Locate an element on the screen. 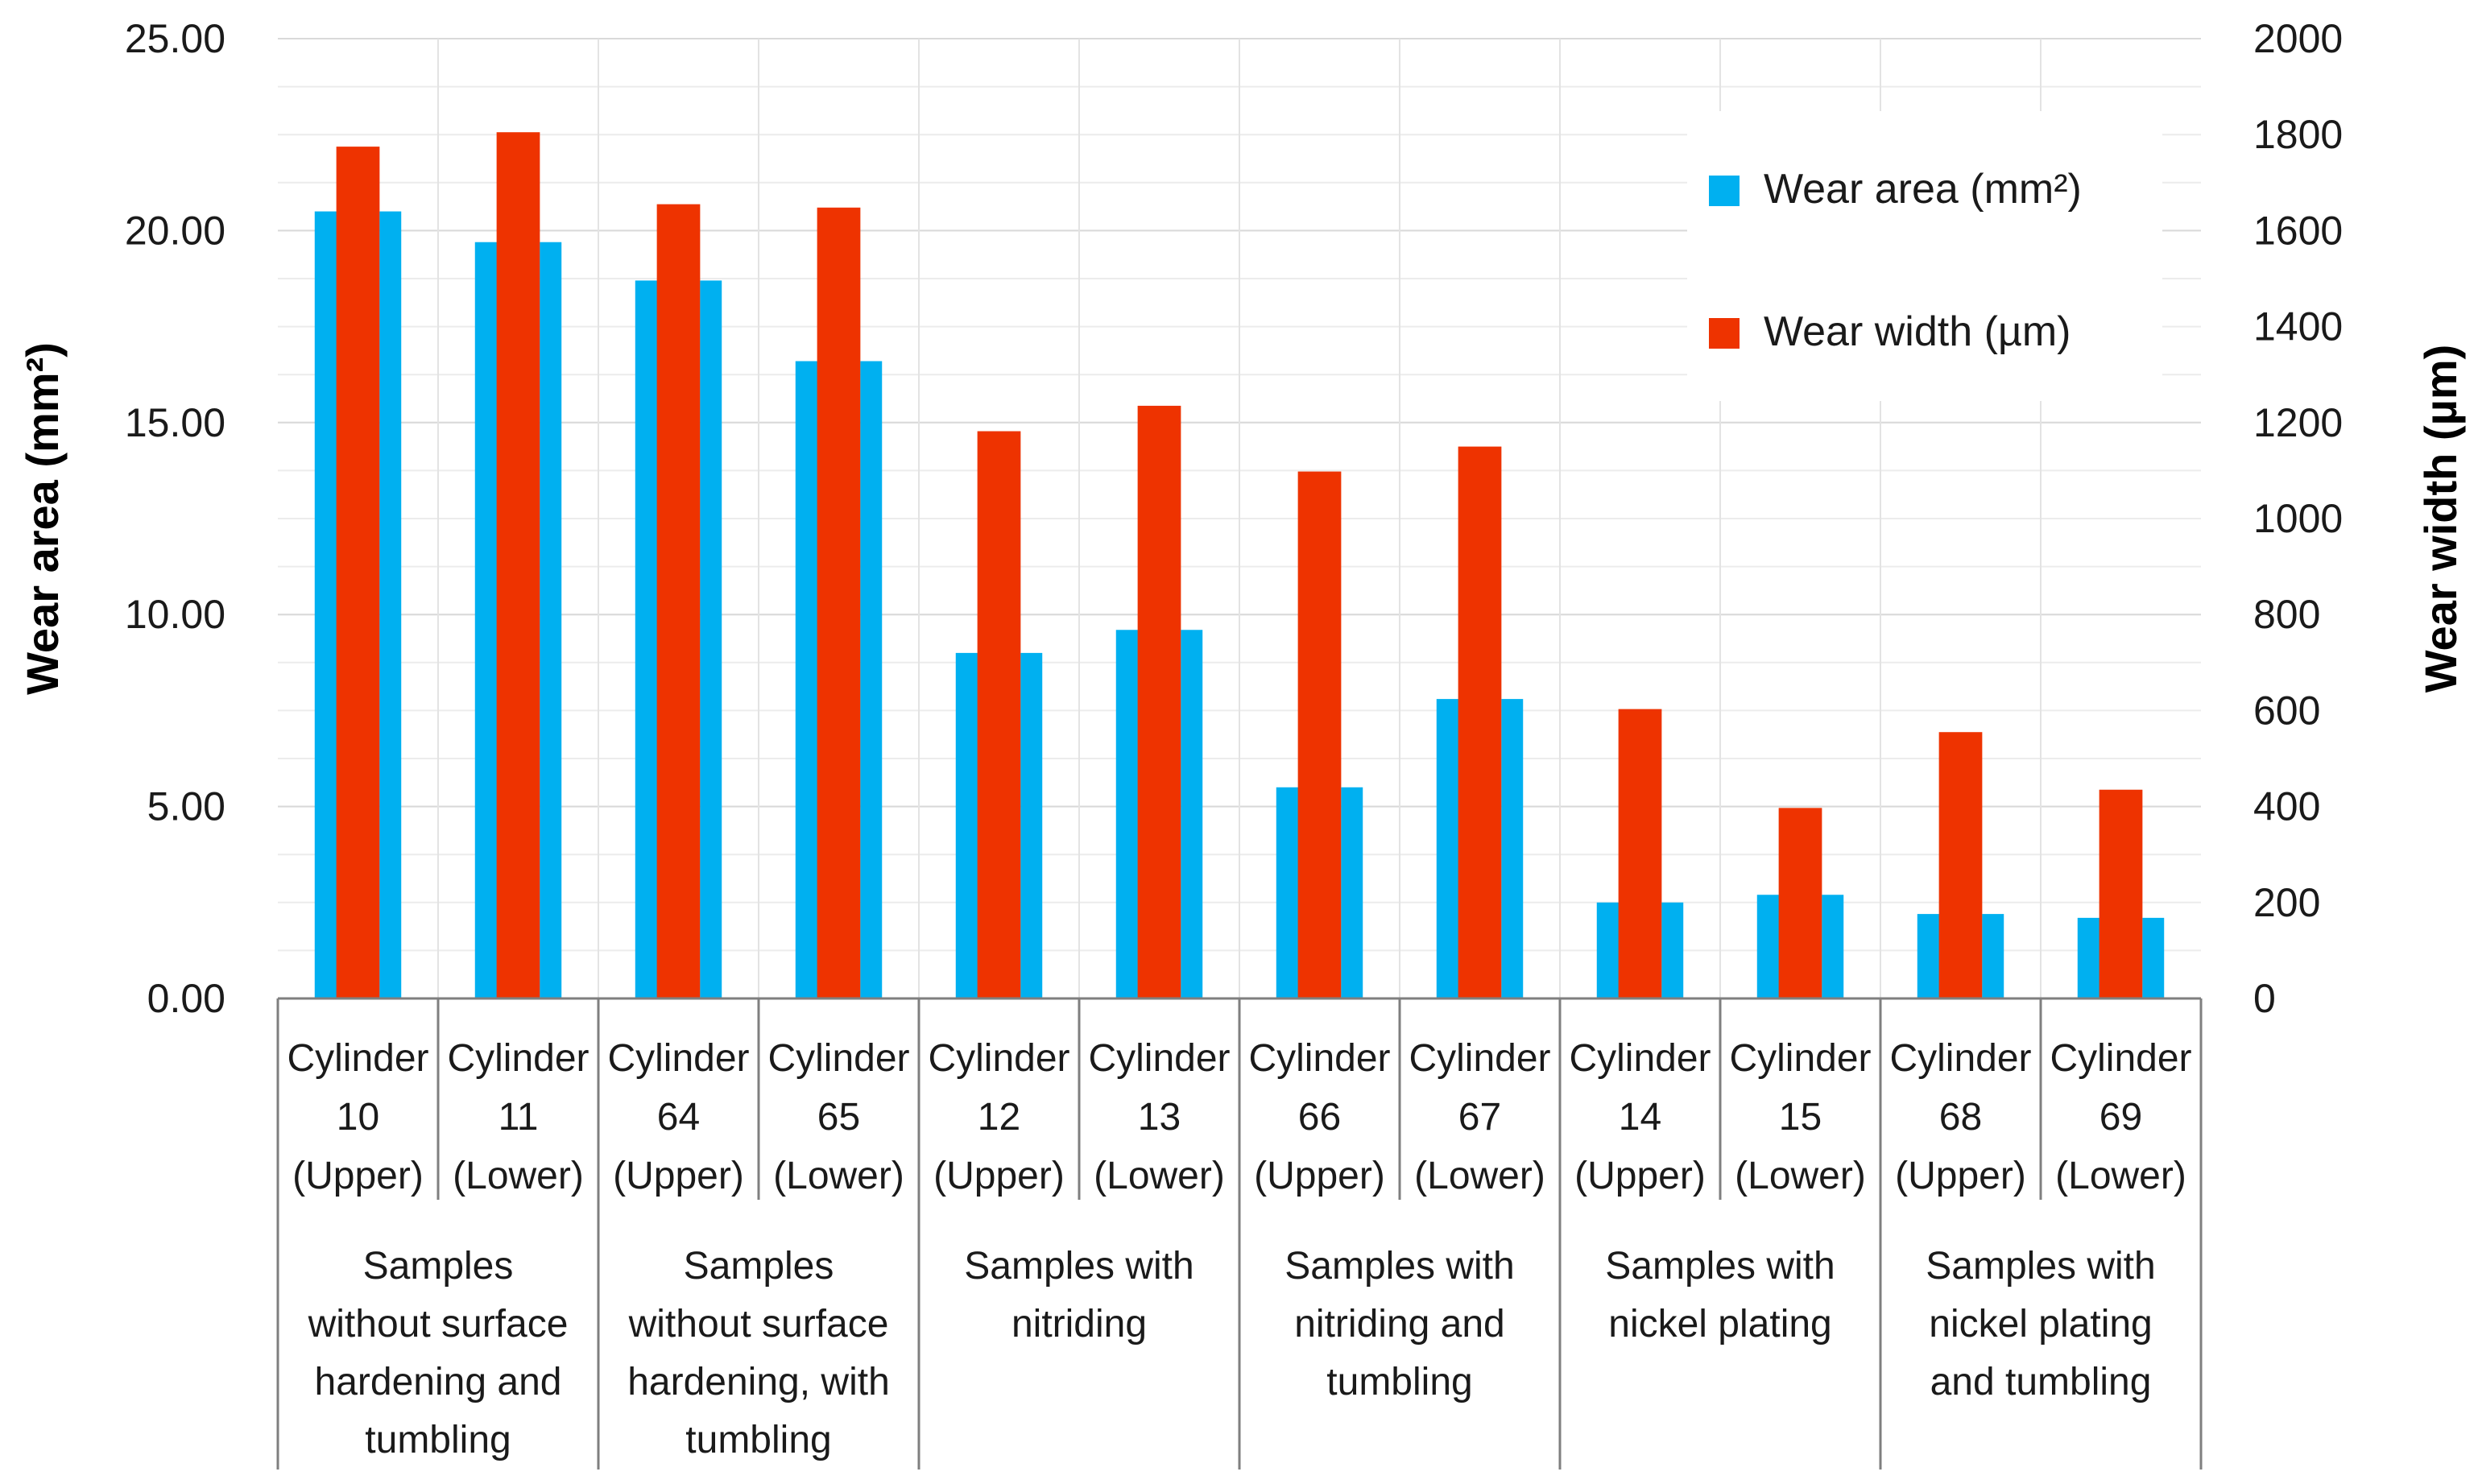 The height and width of the screenshot is (1484, 2478). category-label: 65 is located at coordinates (839, 1117).